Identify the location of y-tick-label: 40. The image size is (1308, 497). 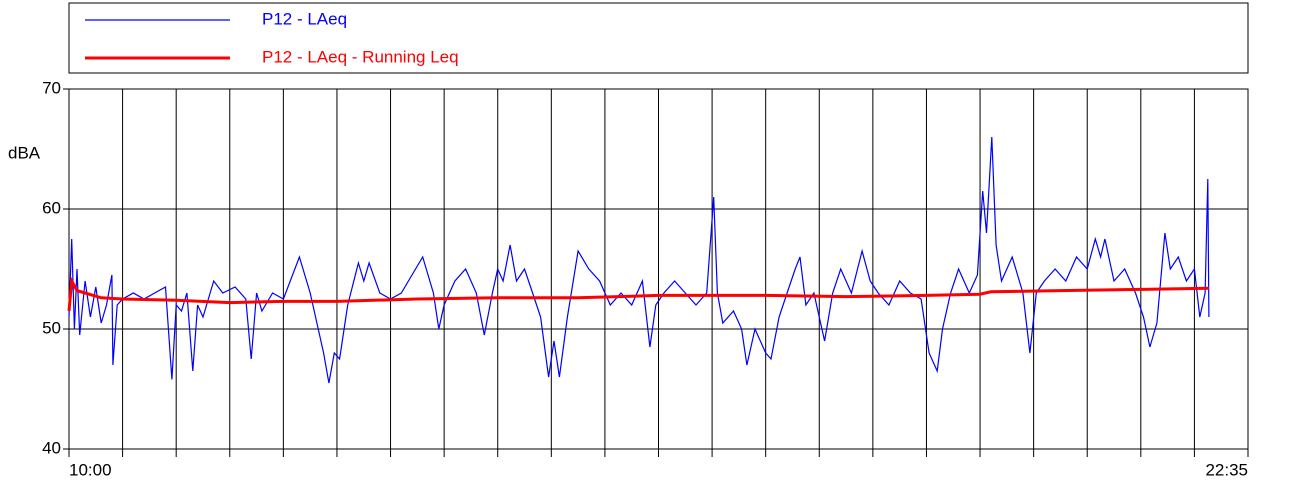
(51, 447).